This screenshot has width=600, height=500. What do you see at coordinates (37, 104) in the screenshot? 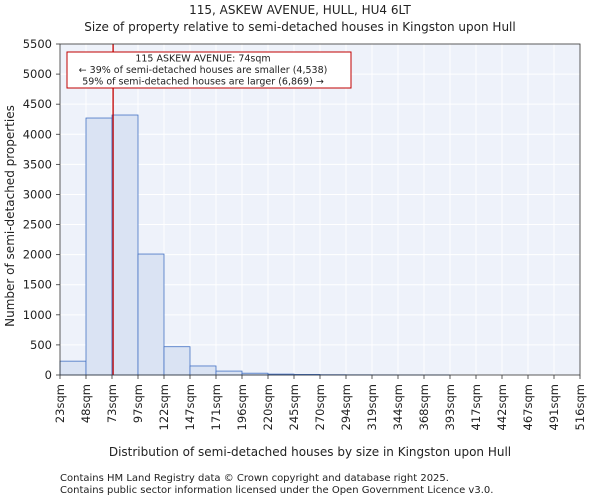
I see `y-tick-label: 4500` at bounding box center [37, 104].